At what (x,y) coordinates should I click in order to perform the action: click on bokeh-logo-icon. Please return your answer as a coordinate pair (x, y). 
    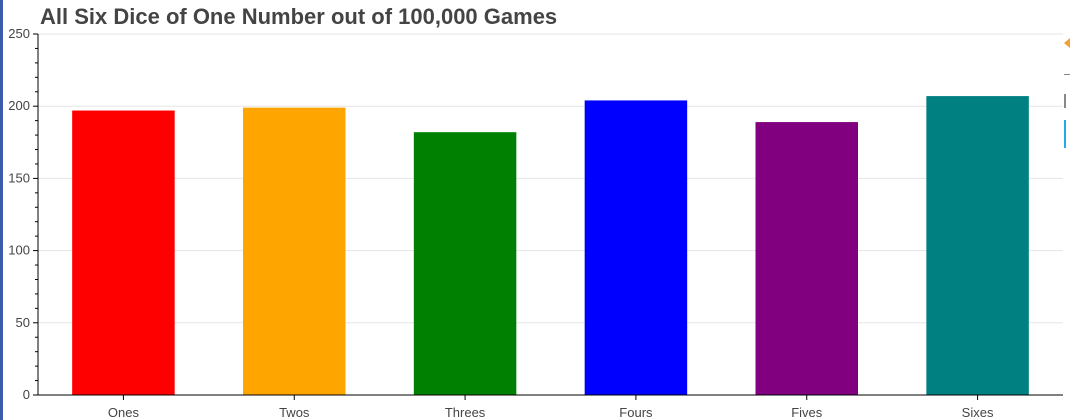
    Looking at the image, I should click on (1067, 43).